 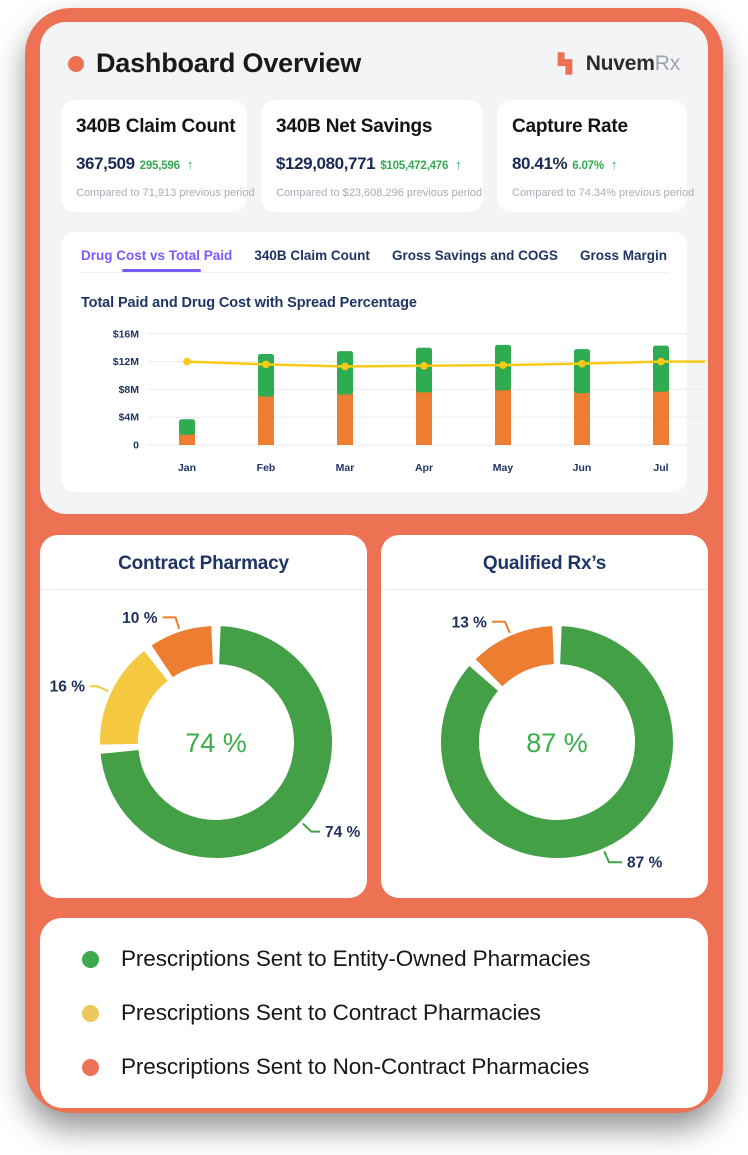 What do you see at coordinates (136, 446) in the screenshot?
I see `svg-text: 0` at bounding box center [136, 446].